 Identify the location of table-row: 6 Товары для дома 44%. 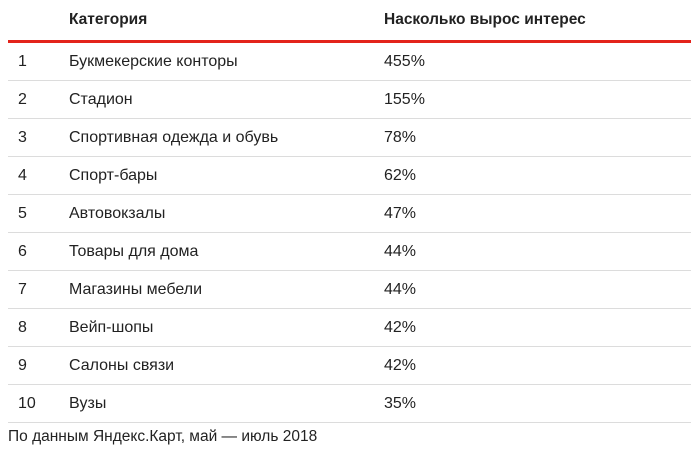
(349, 252).